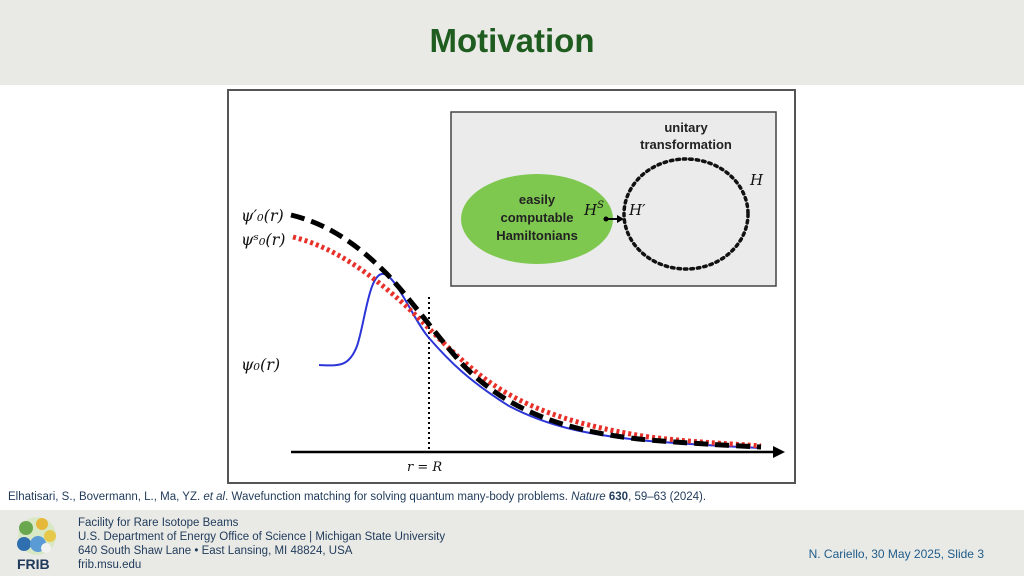  What do you see at coordinates (637, 210) in the screenshot?
I see `label-hprime: H′` at bounding box center [637, 210].